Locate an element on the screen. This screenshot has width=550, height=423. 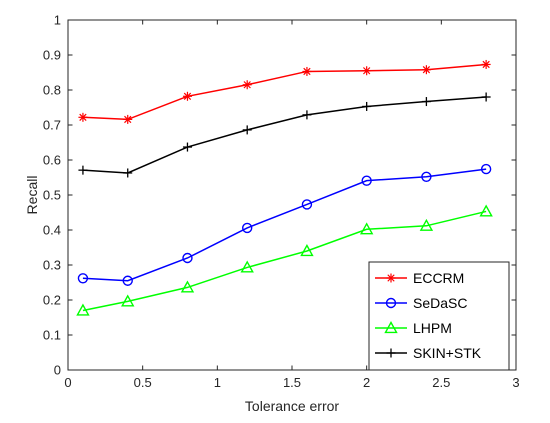
y-tick-label: 0.1 is located at coordinates (52, 335).